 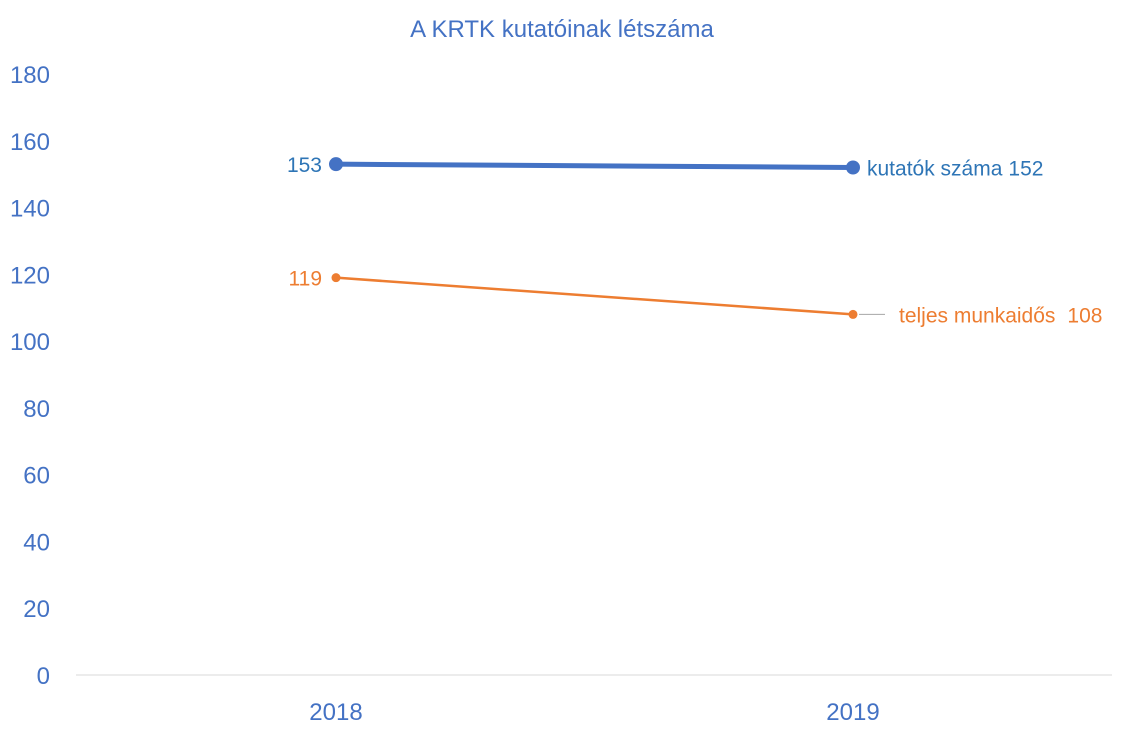 What do you see at coordinates (30, 376) in the screenshot?
I see `y-axis-ticks: 0 20 40 60 80 100 120 140 160 180` at bounding box center [30, 376].